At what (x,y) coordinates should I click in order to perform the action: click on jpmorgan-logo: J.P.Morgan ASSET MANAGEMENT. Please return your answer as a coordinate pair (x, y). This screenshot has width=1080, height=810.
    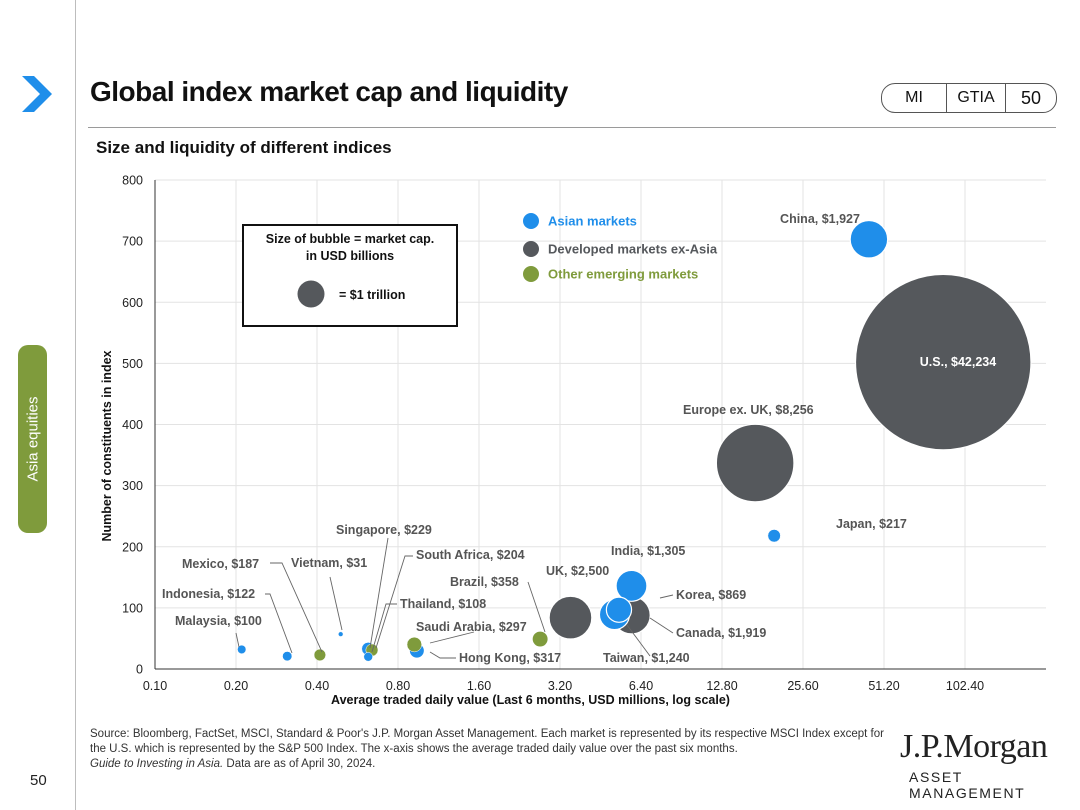
    Looking at the image, I should click on (980, 765).